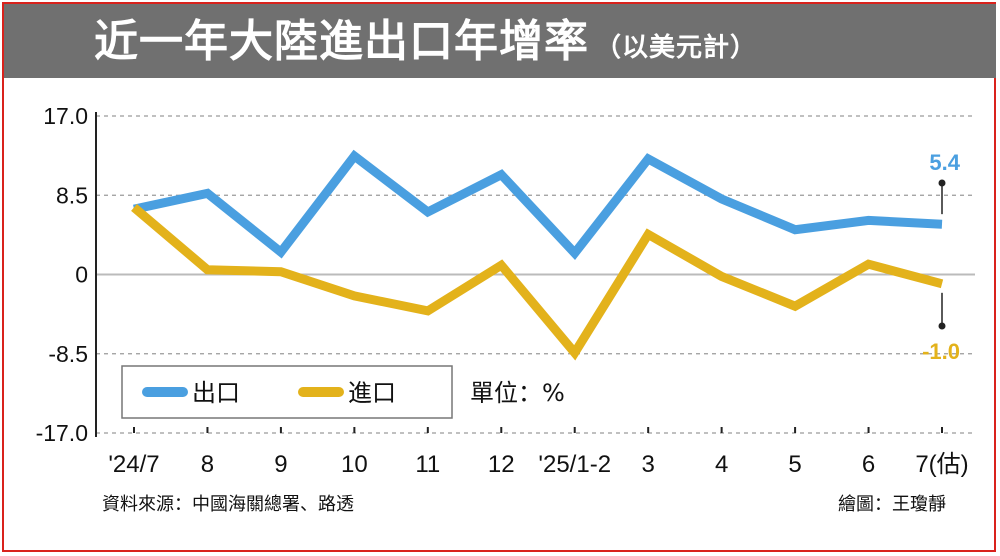  Describe the element at coordinates (942, 326) in the screenshot. I see `import-callout-dot` at that location.